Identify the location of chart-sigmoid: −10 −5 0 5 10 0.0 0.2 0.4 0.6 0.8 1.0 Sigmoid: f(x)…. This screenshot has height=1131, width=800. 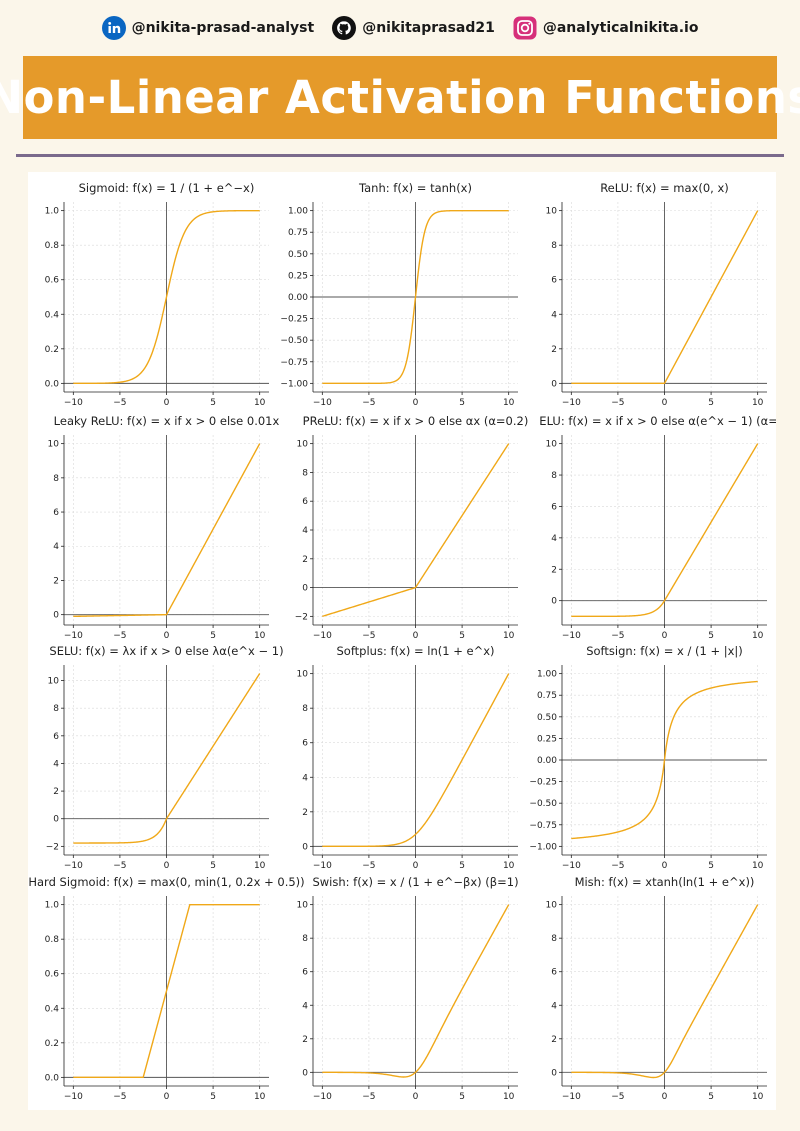
(157, 294).